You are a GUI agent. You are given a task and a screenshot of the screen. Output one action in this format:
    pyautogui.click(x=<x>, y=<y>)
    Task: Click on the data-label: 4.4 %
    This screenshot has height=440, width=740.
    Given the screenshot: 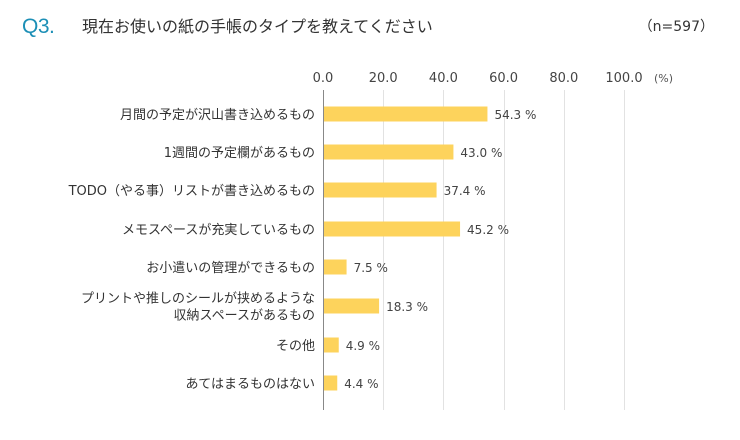 What is the action you would take?
    pyautogui.click(x=361, y=384)
    